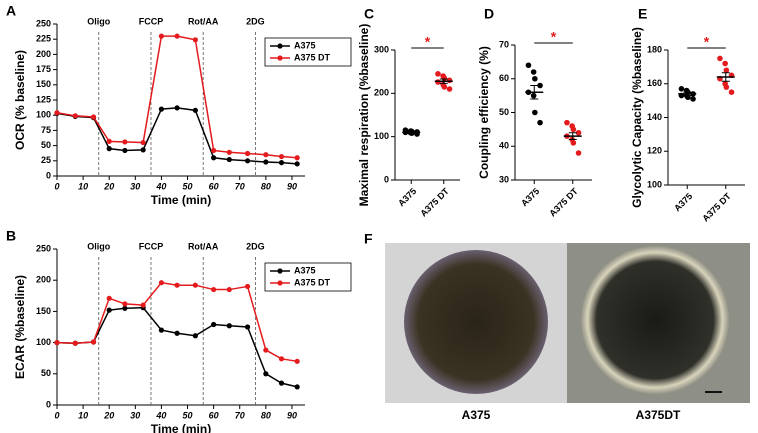 The image size is (758, 433). What do you see at coordinates (428, 42) in the screenshot?
I see `significance-label: *` at bounding box center [428, 42].